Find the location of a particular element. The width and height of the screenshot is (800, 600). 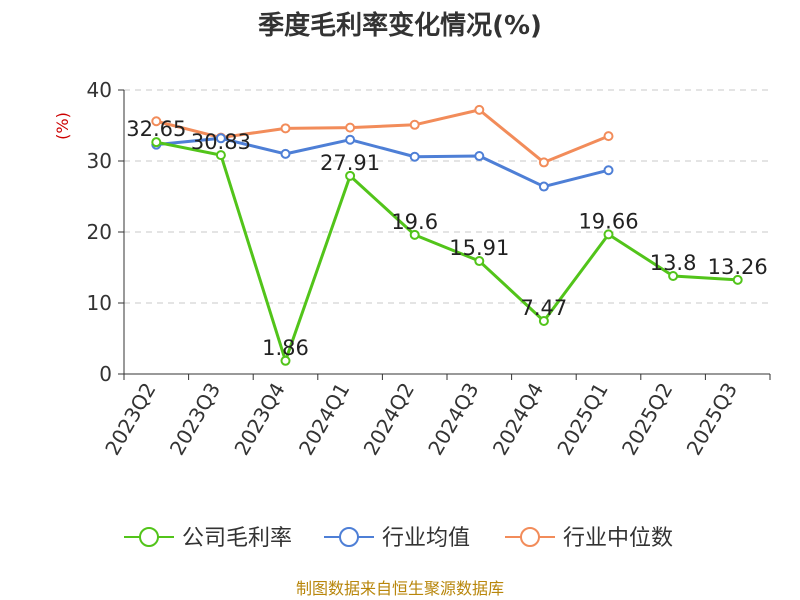

legend-label: 行业均值 is located at coordinates (426, 538).